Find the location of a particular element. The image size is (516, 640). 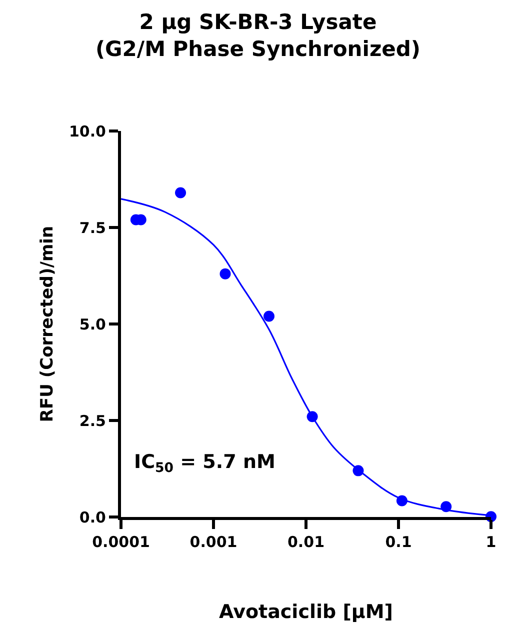

x-tick-label: 1 is located at coordinates (491, 542).